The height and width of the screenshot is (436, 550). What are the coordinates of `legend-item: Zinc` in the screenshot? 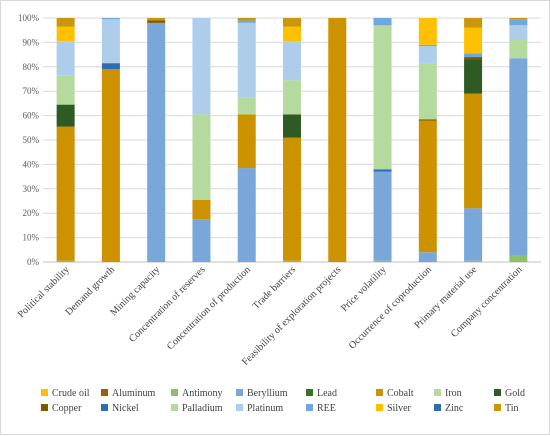 It's located at (449, 408).